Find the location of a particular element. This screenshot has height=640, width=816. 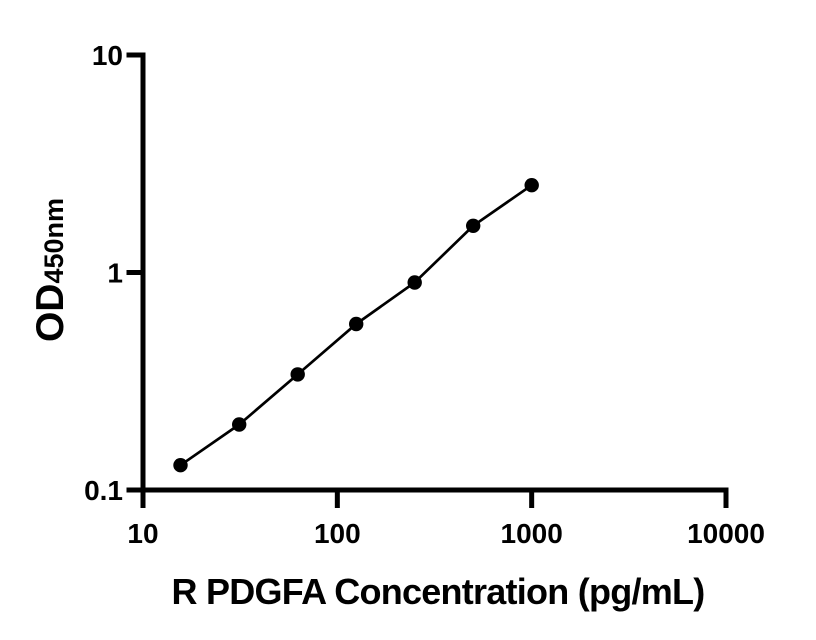

y-tick-label: 1 is located at coordinates (115, 273).